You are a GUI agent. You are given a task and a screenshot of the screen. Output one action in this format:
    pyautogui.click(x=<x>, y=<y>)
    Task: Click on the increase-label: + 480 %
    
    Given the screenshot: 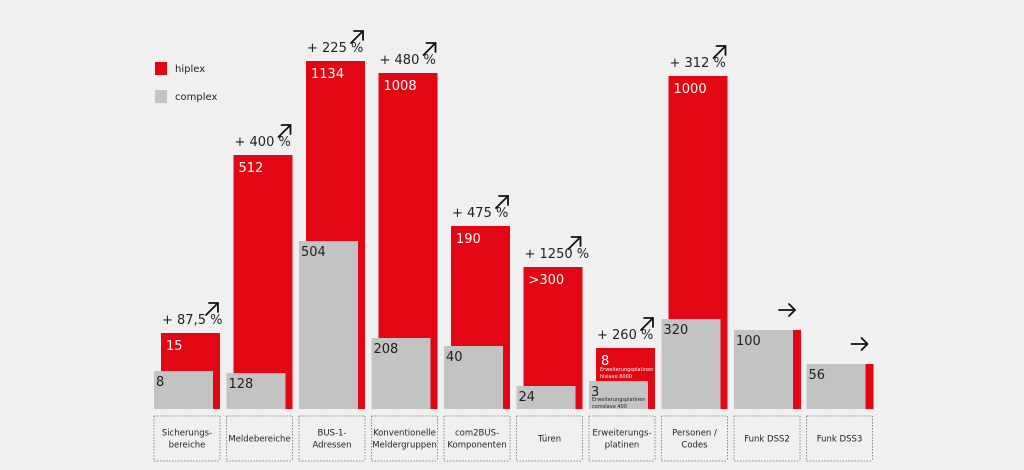 What is the action you would take?
    pyautogui.click(x=408, y=60)
    